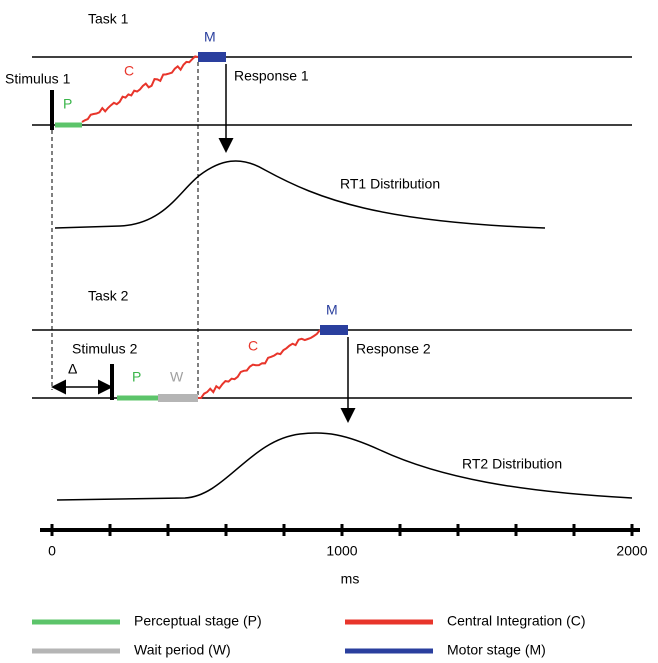 The width and height of the screenshot is (658, 663). Describe the element at coordinates (512, 464) in the screenshot. I see `distribution-label: RT2 Distribution` at that location.